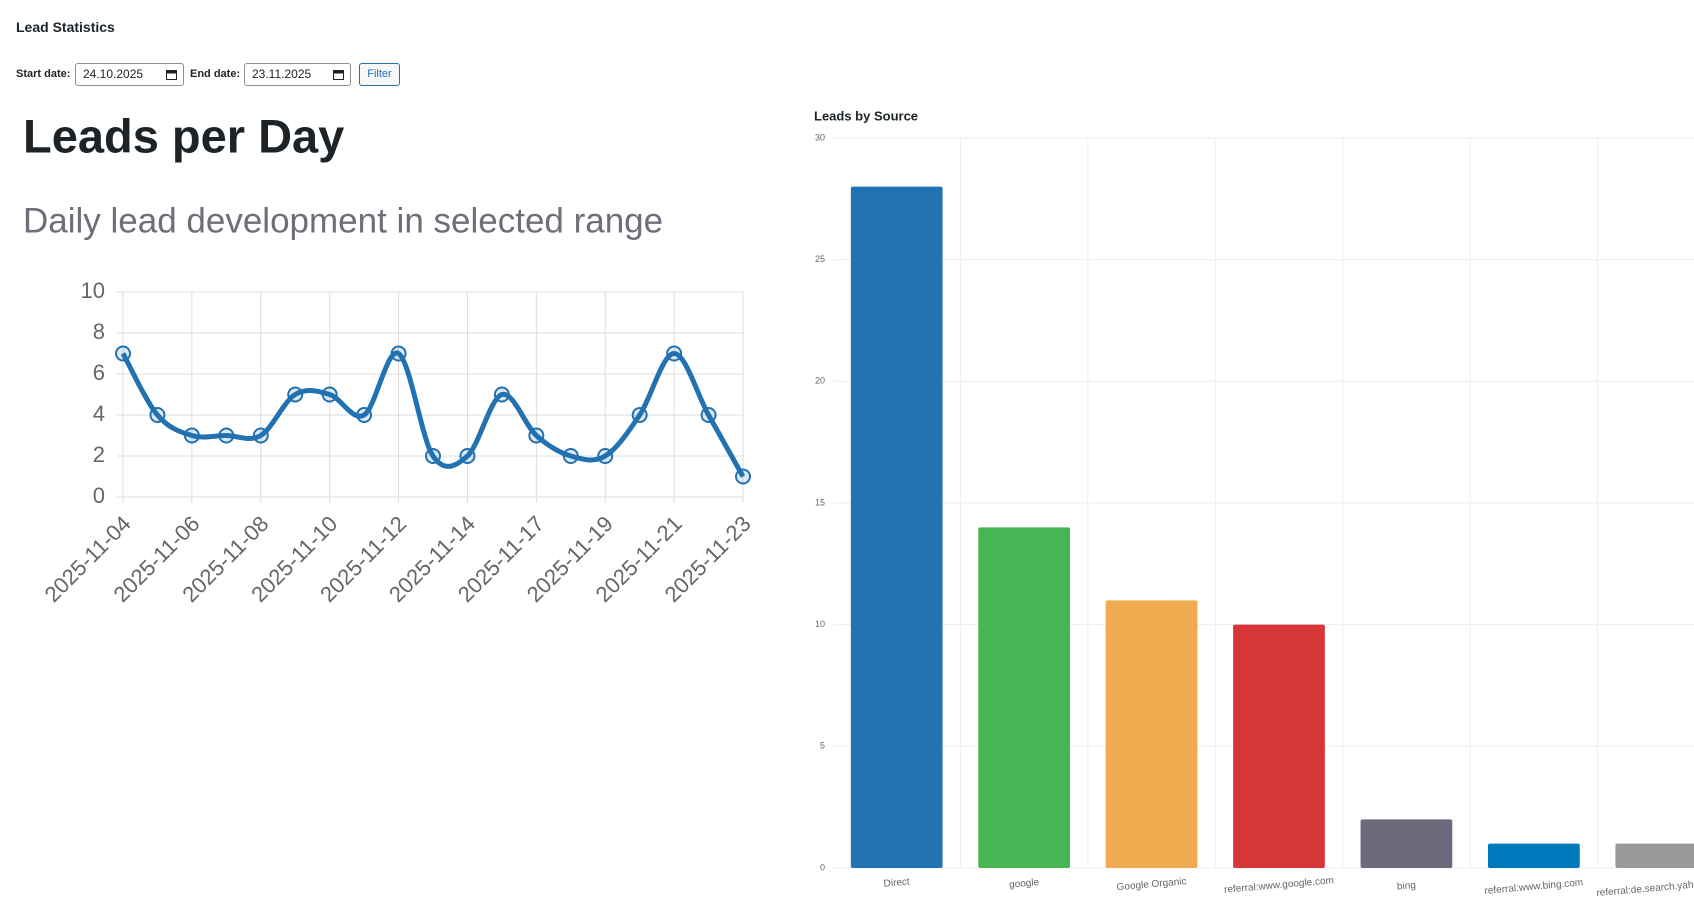 The image size is (1694, 904). What do you see at coordinates (1151, 884) in the screenshot?
I see `x-tick-label: Google Organic` at bounding box center [1151, 884].